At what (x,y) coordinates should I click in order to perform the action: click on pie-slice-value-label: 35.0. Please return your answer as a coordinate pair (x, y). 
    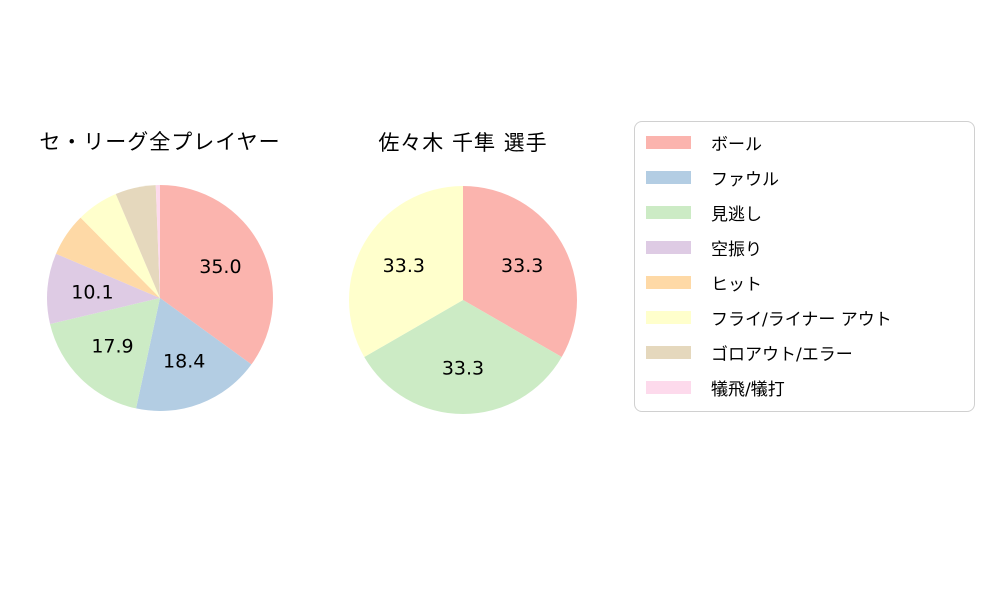
    Looking at the image, I should click on (220, 267).